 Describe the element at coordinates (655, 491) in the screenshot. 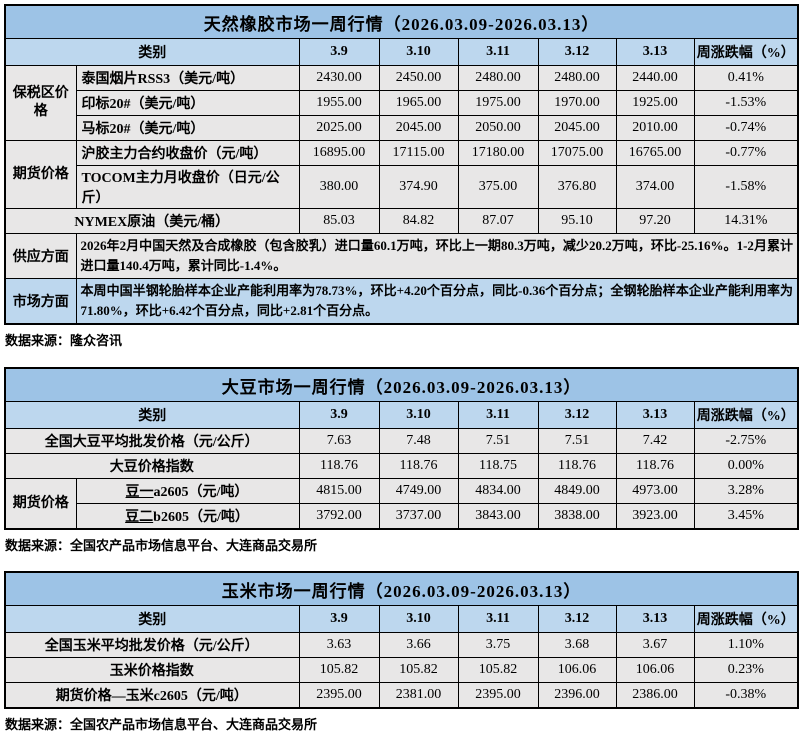

I see `value-cell: 4973.00` at that location.